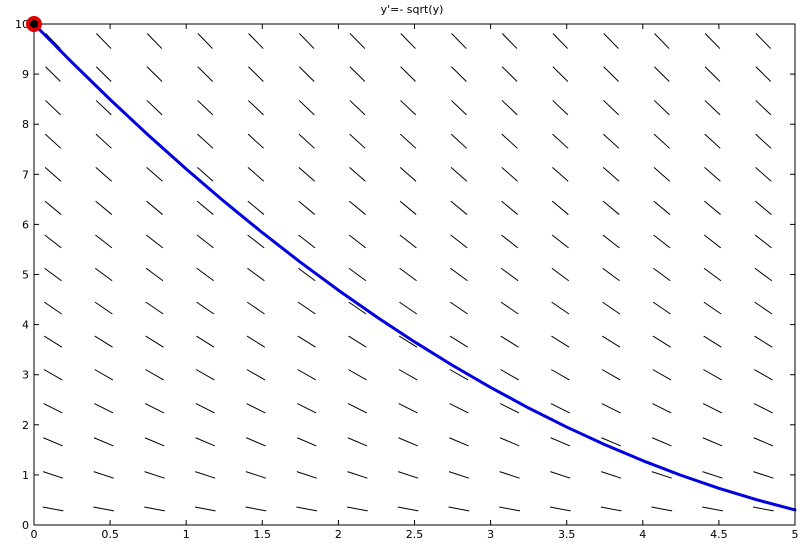 The width and height of the screenshot is (800, 547). I want to click on x-tick-label: 1, so click(186, 534).